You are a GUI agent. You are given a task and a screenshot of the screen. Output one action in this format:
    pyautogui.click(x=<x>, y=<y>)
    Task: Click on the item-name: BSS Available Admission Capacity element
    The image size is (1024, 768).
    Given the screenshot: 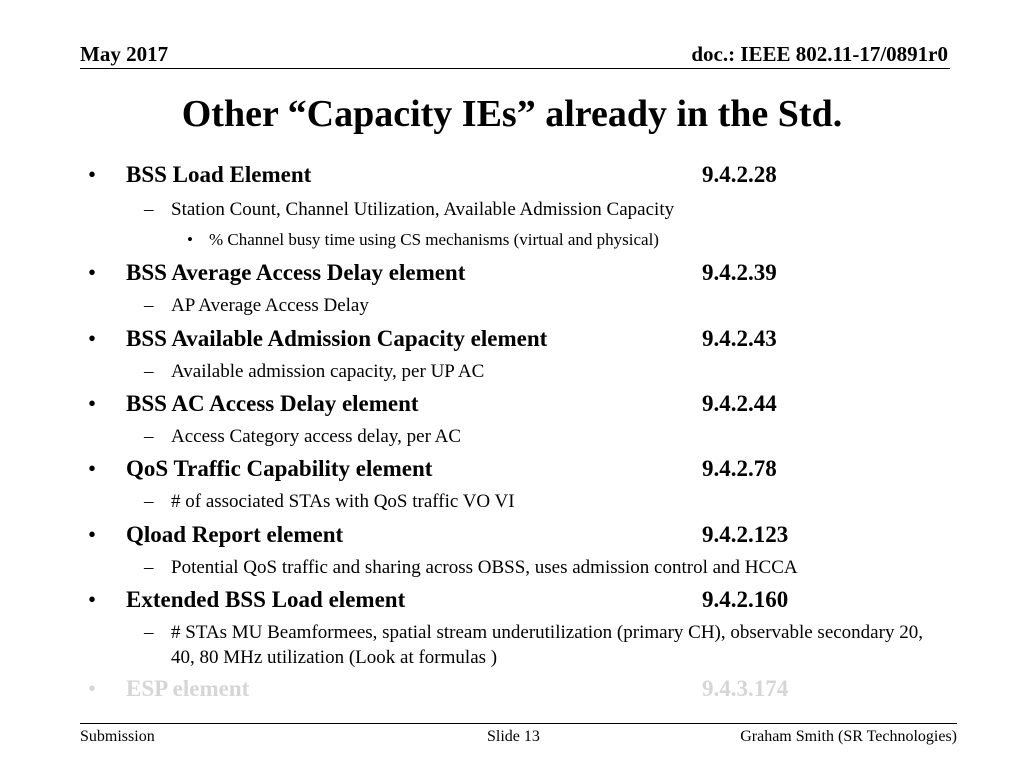 What is the action you would take?
    pyautogui.click(x=337, y=338)
    